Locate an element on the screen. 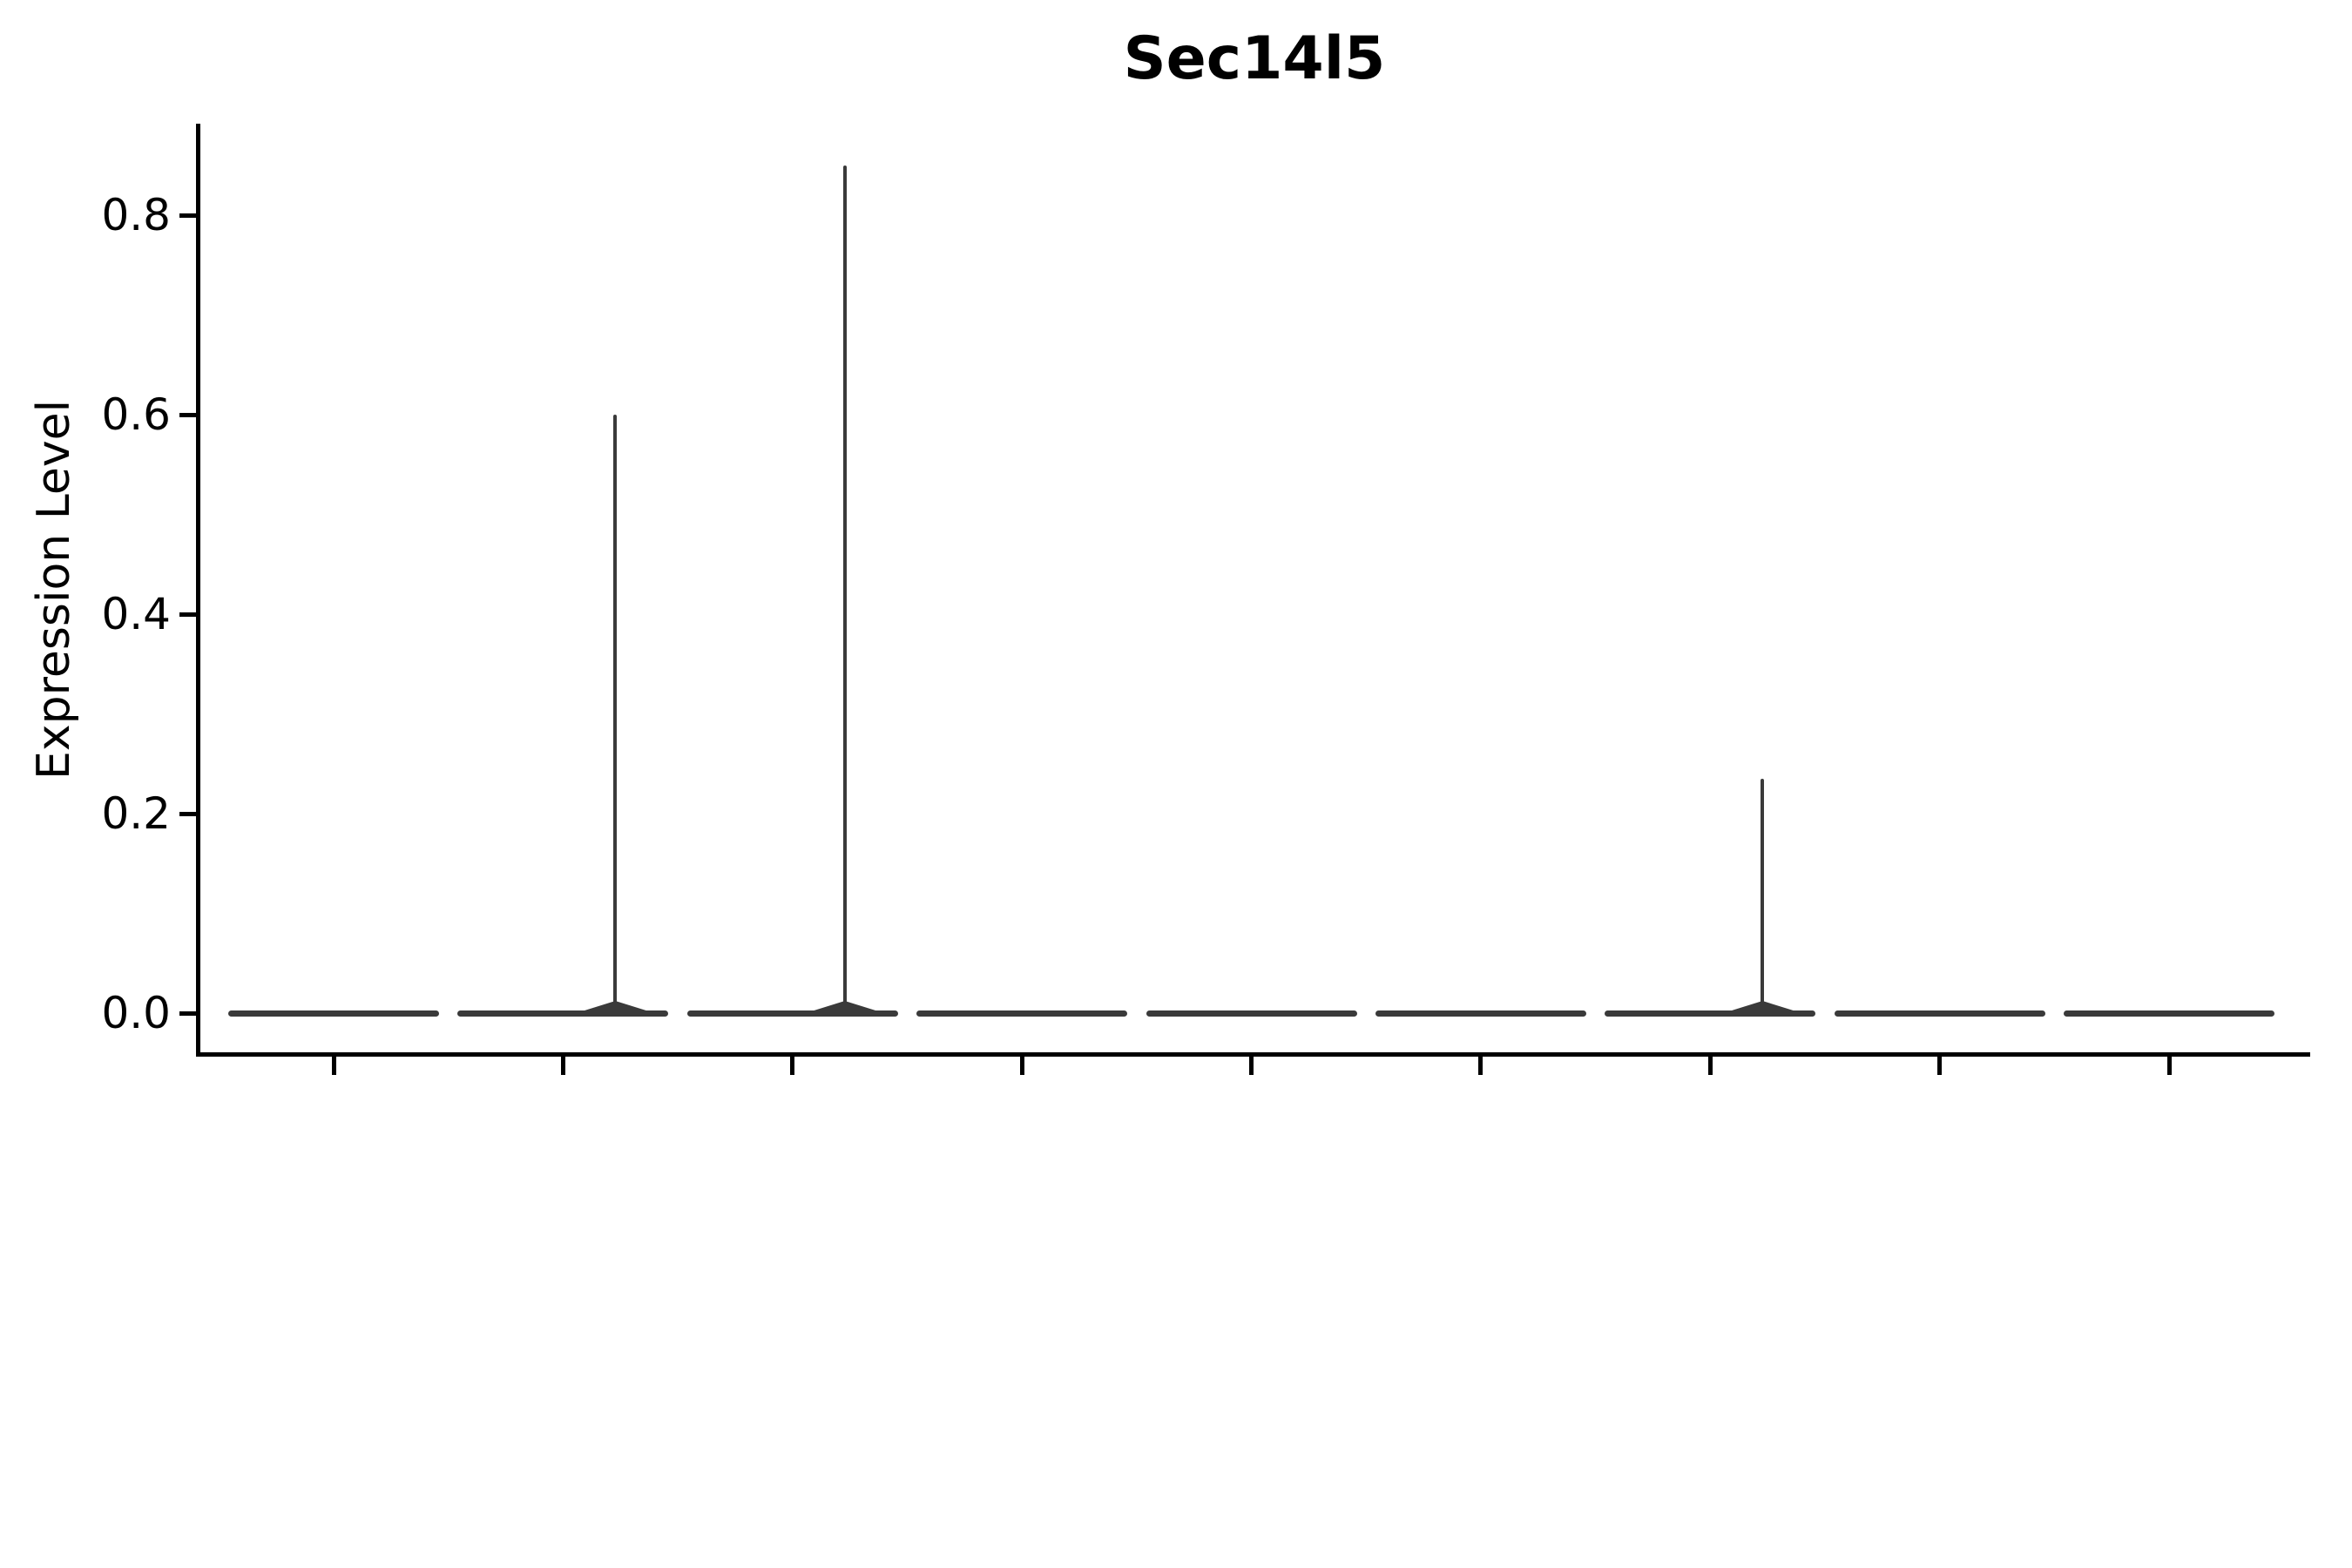 The image size is (2352, 1568). y-axis-label: Expression Level is located at coordinates (54, 590).